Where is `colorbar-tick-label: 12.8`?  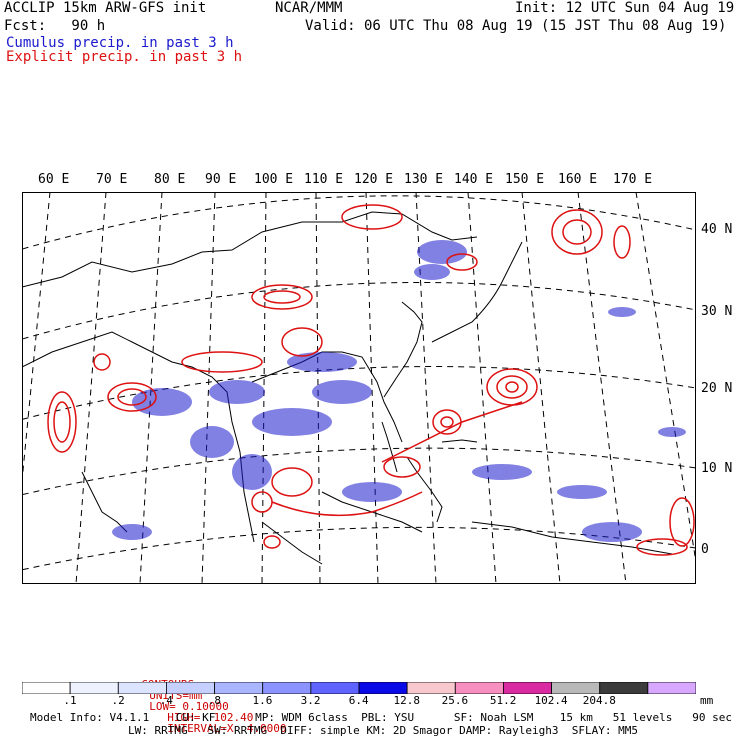 colorbar-tick-label: 12.8 is located at coordinates (407, 700).